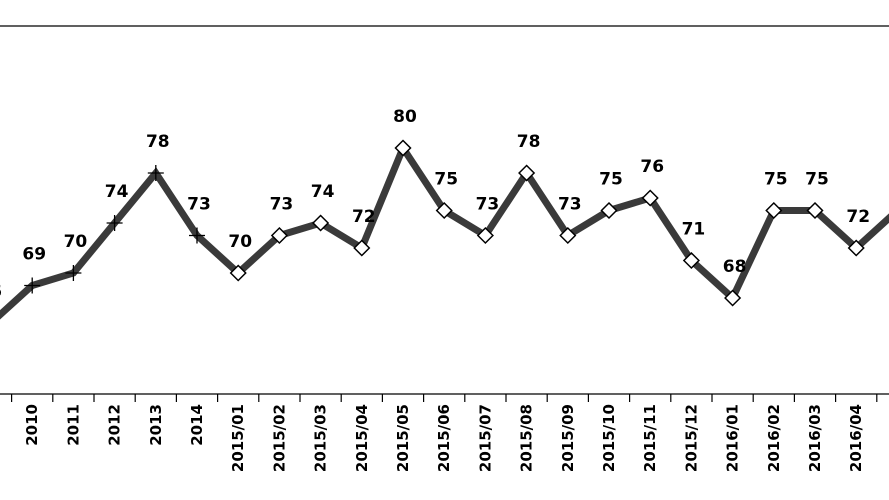  Describe the element at coordinates (362, 438) in the screenshot. I see `x-tick-label: 2015/04` at that location.